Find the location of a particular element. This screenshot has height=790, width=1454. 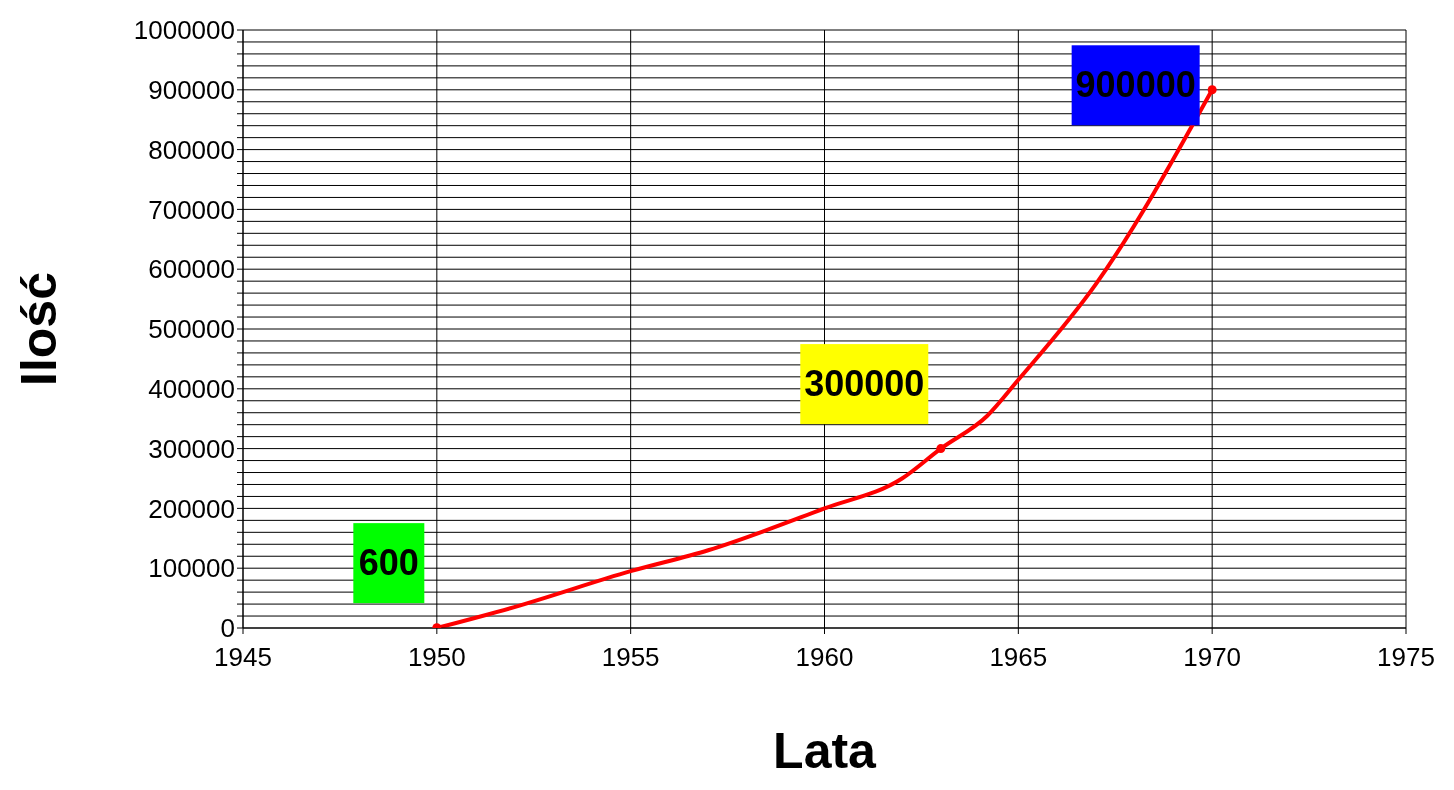

y-tick-label: 500000 is located at coordinates (191, 329).